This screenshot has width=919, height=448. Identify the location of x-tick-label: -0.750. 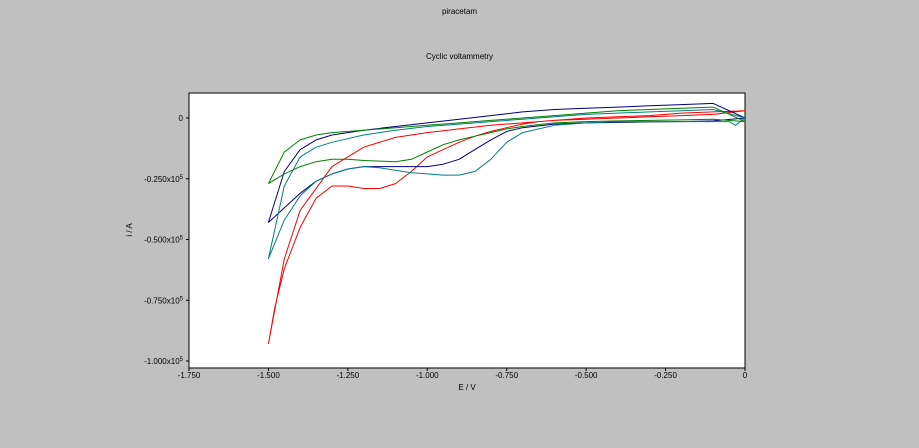
(506, 375).